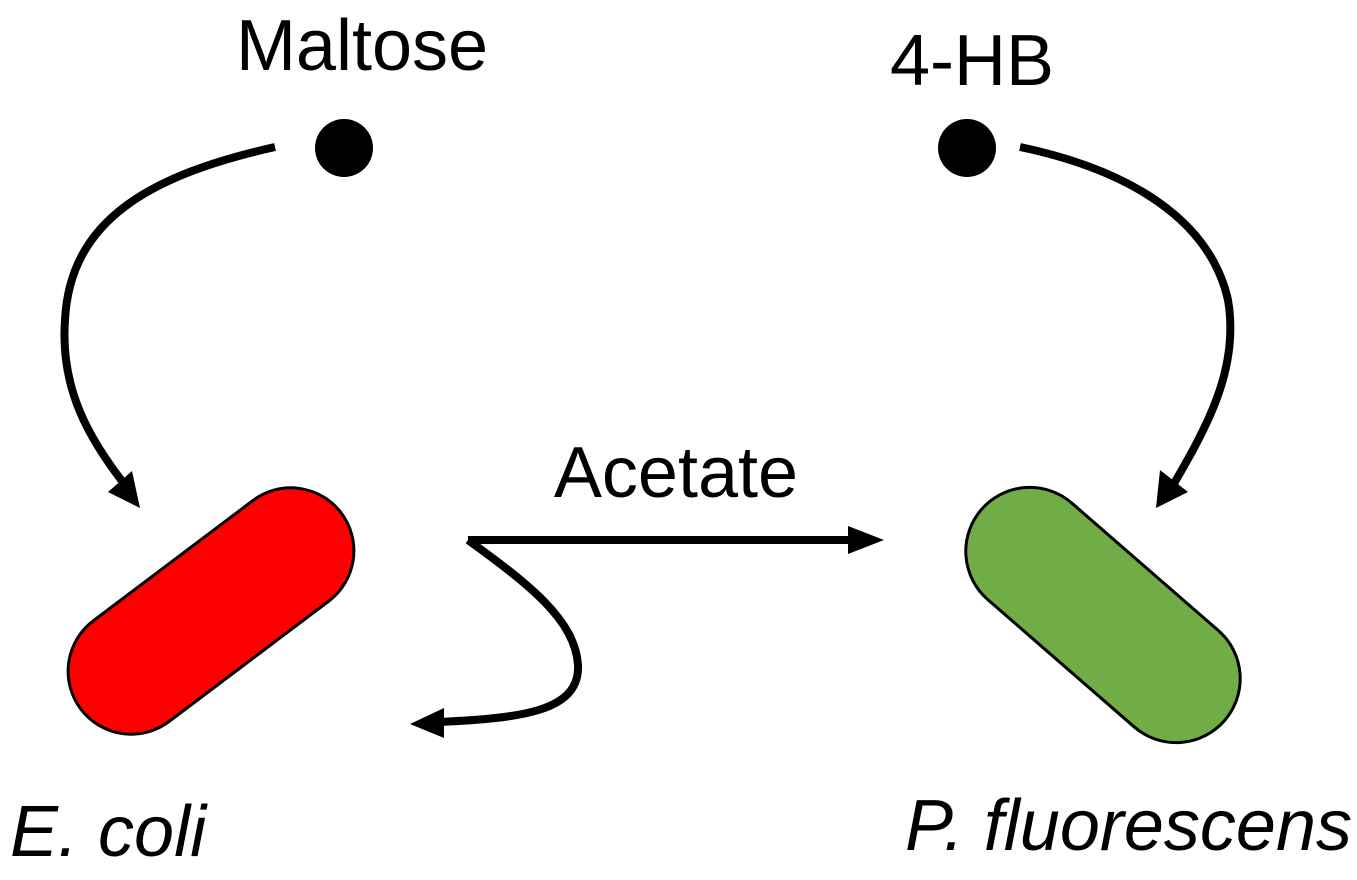 This screenshot has height=880, width=1357. I want to click on acetate-reuse-arrowhead, so click(427, 723).